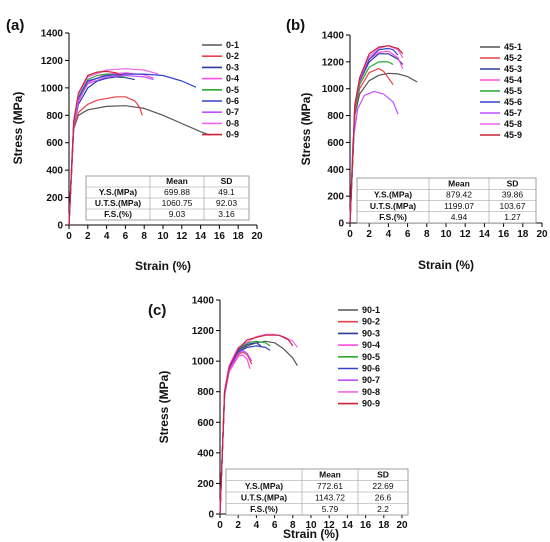 The width and height of the screenshot is (550, 542). Describe the element at coordinates (513, 80) in the screenshot. I see `legend-label: 45-4` at that location.